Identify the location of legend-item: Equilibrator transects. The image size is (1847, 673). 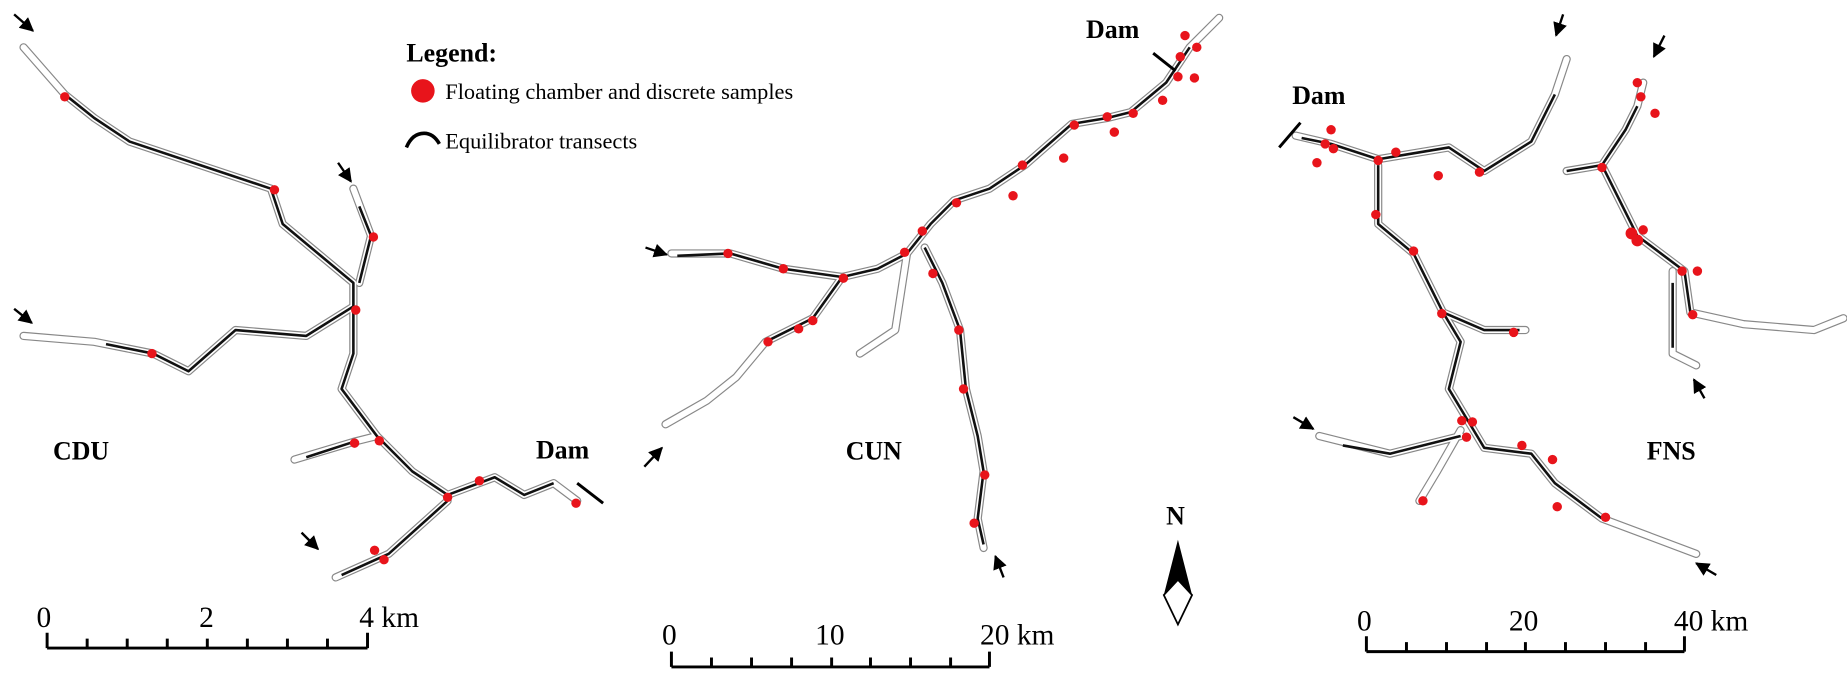
(541, 141).